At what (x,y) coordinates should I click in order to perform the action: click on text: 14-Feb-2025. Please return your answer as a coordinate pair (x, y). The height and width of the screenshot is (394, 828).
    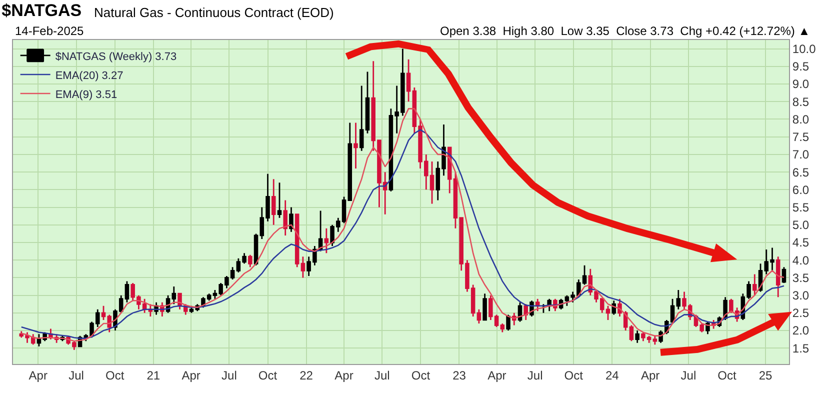
    Looking at the image, I should click on (49, 31).